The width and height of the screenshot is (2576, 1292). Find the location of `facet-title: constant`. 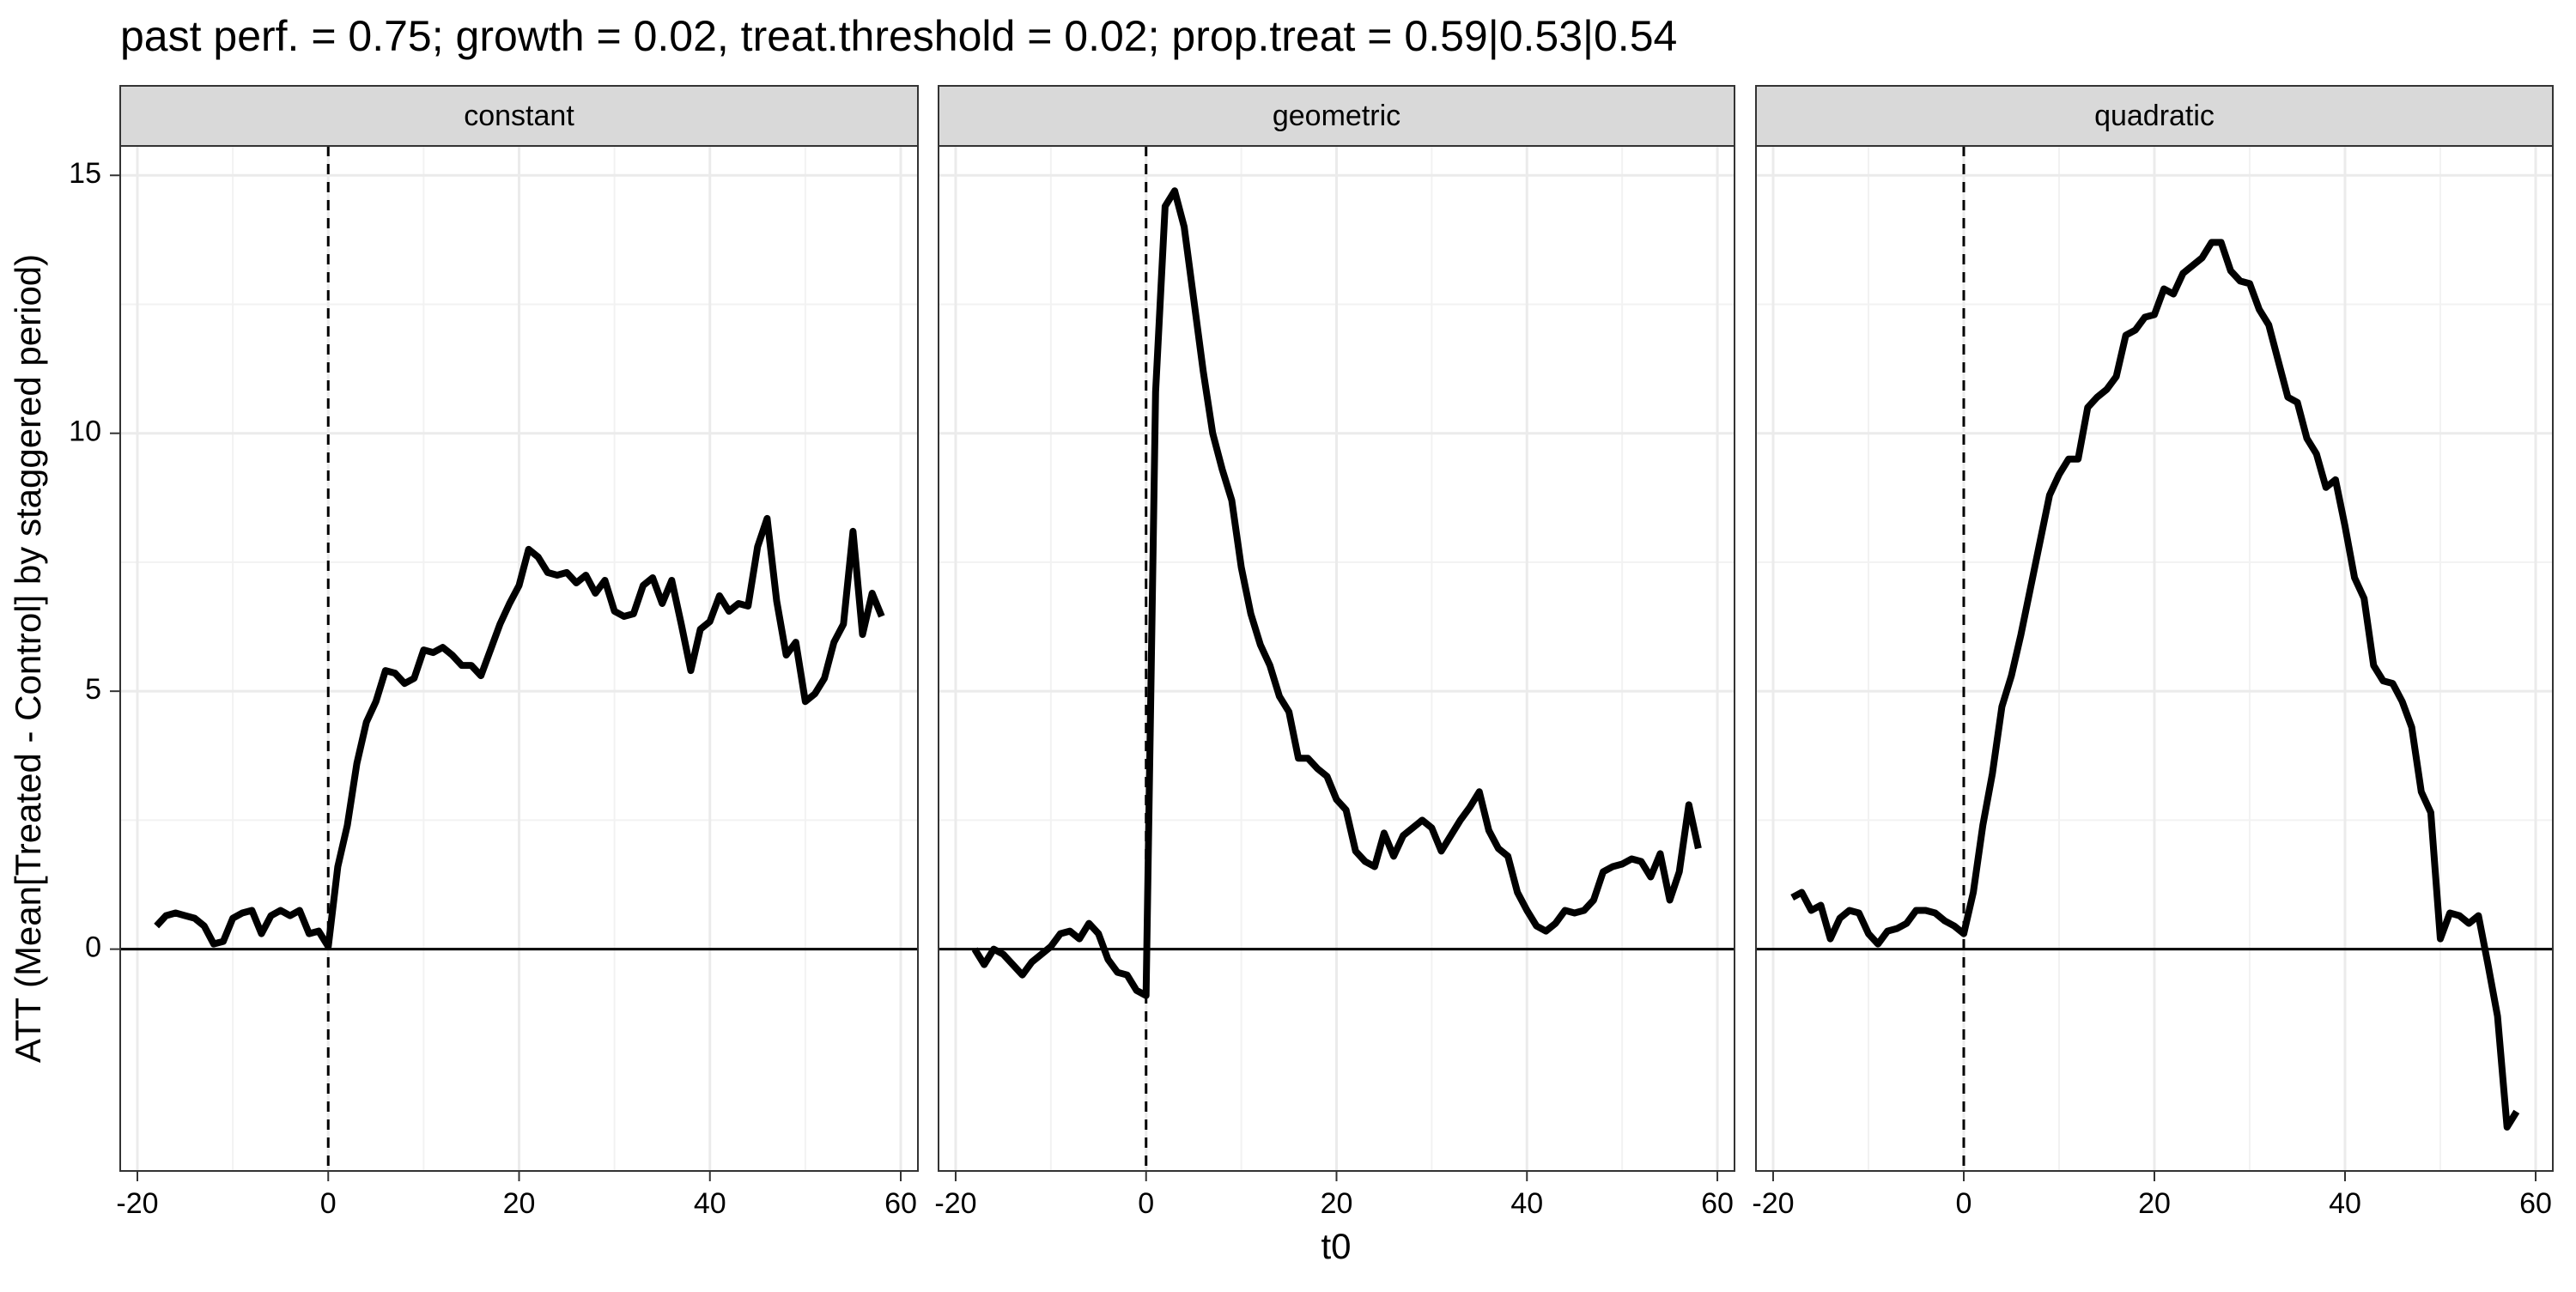

facet-title: constant is located at coordinates (519, 116).